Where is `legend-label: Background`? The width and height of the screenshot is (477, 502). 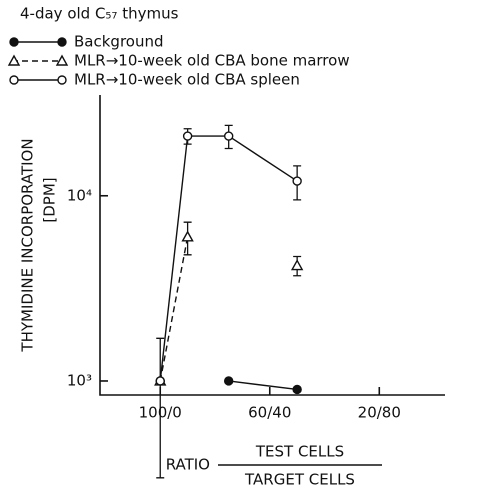 legend-label: Background is located at coordinates (119, 42).